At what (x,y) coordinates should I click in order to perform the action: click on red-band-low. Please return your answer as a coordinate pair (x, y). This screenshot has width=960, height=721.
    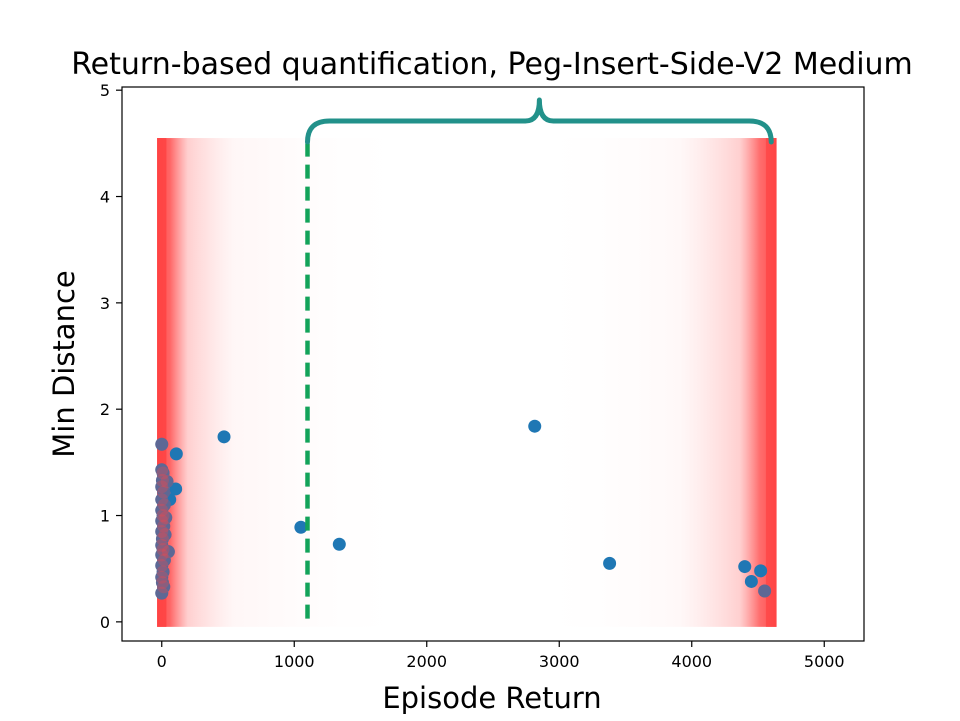
    Looking at the image, I should click on (162, 382).